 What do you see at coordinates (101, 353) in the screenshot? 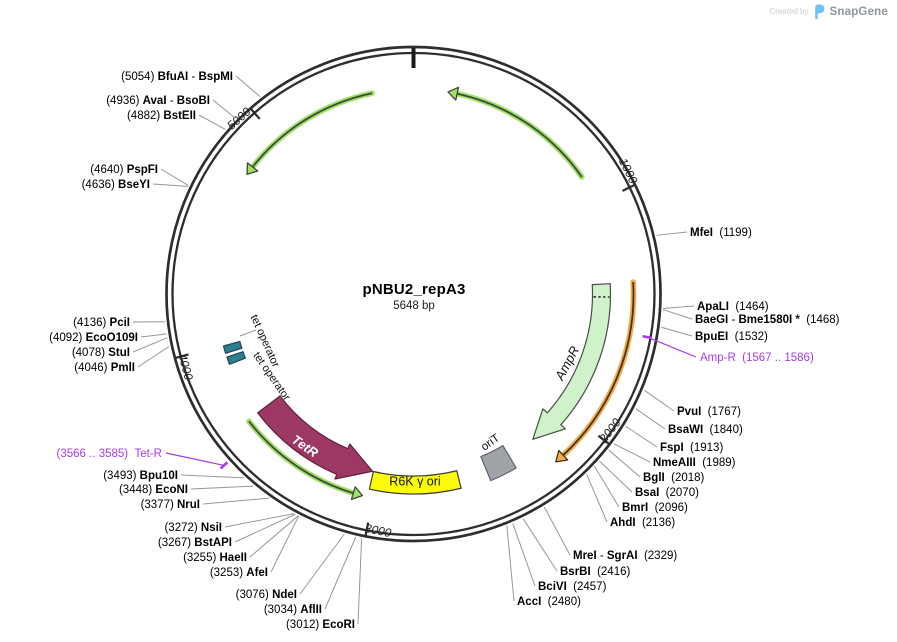
I see `enzyme-label: (4078) StuI` at bounding box center [101, 353].